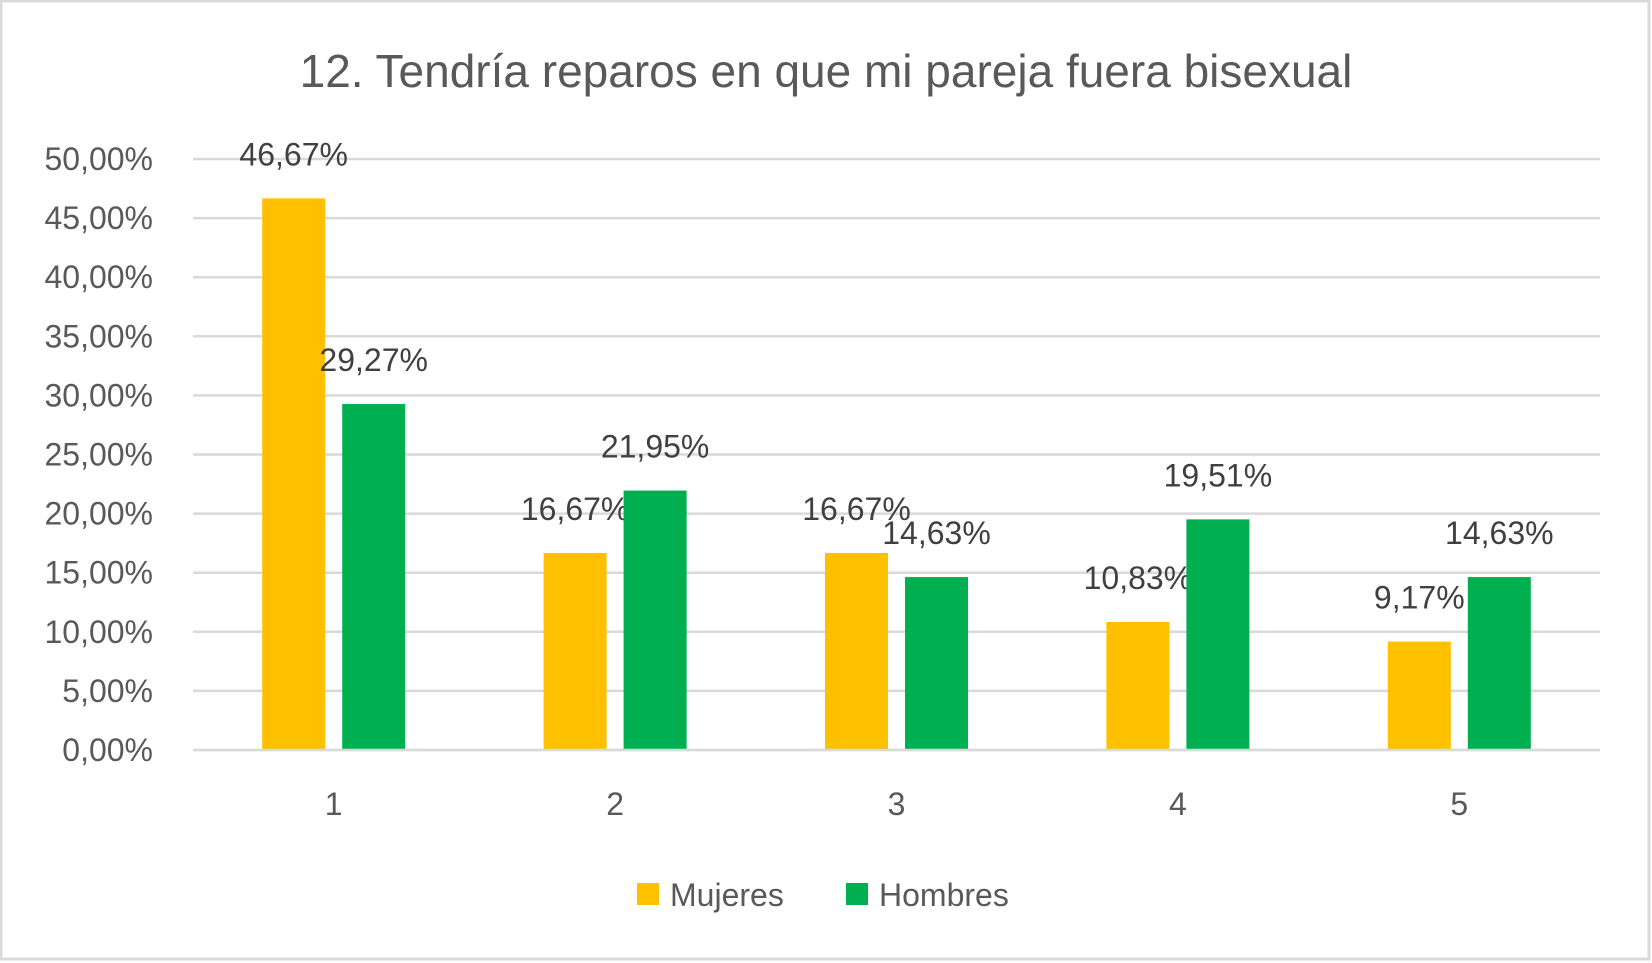  What do you see at coordinates (98, 514) in the screenshot?
I see `y-tick-label: 20,00%` at bounding box center [98, 514].